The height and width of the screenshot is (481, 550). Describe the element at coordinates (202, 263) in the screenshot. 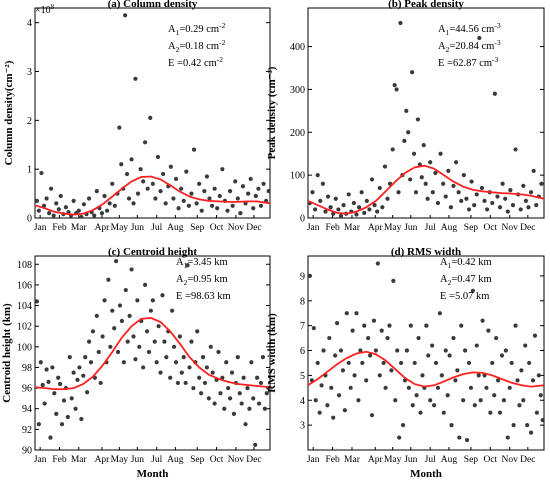

I see `annotation-a1: A1=3.45 km` at that location.